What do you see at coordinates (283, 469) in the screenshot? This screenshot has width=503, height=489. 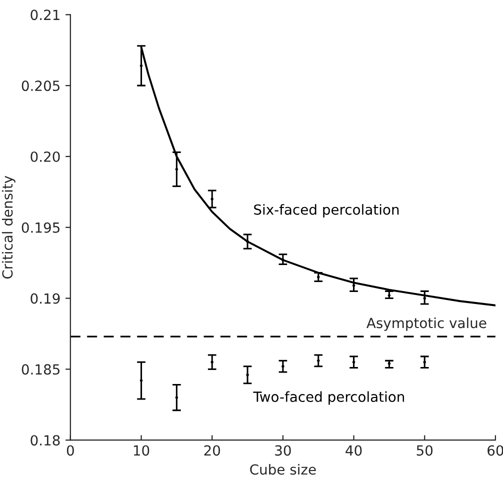 I see `x-axis-title: Cube size` at bounding box center [283, 469].